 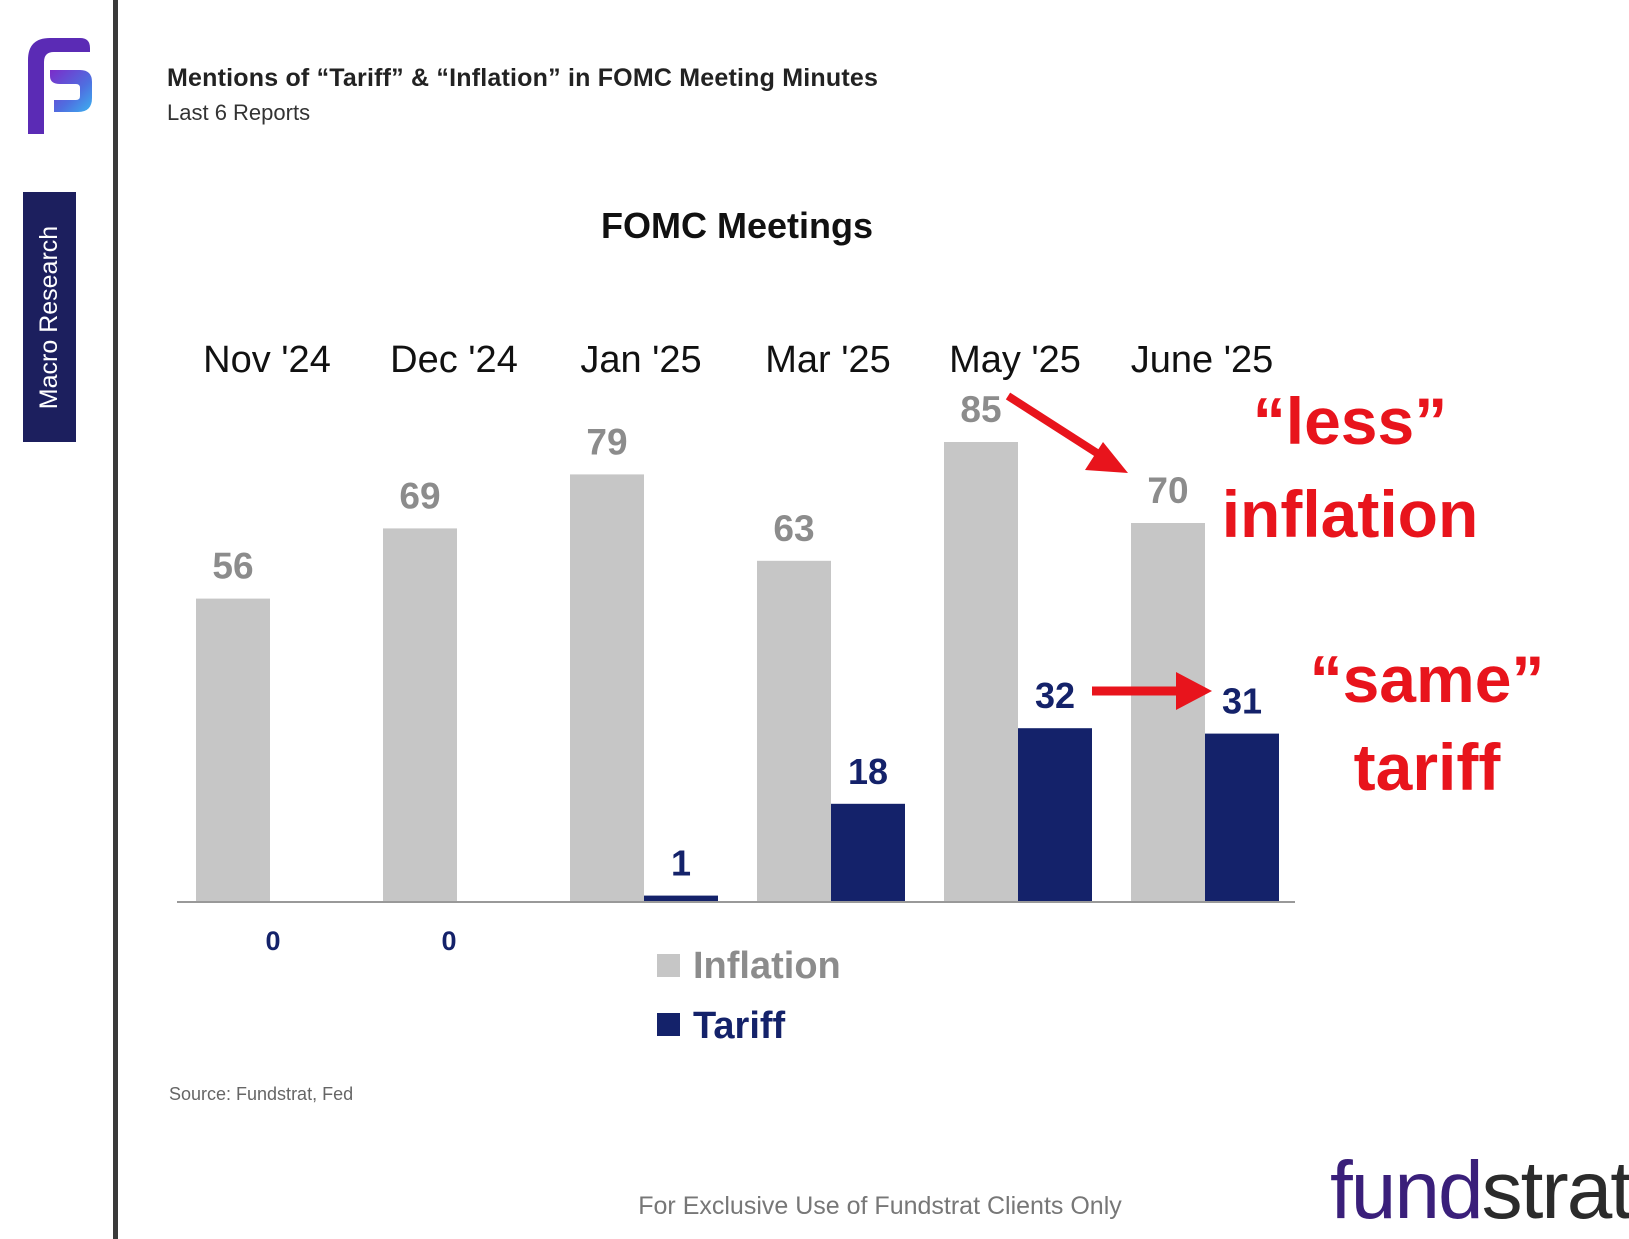 I want to click on annotation-same-line1: “same”, so click(x=1427, y=679).